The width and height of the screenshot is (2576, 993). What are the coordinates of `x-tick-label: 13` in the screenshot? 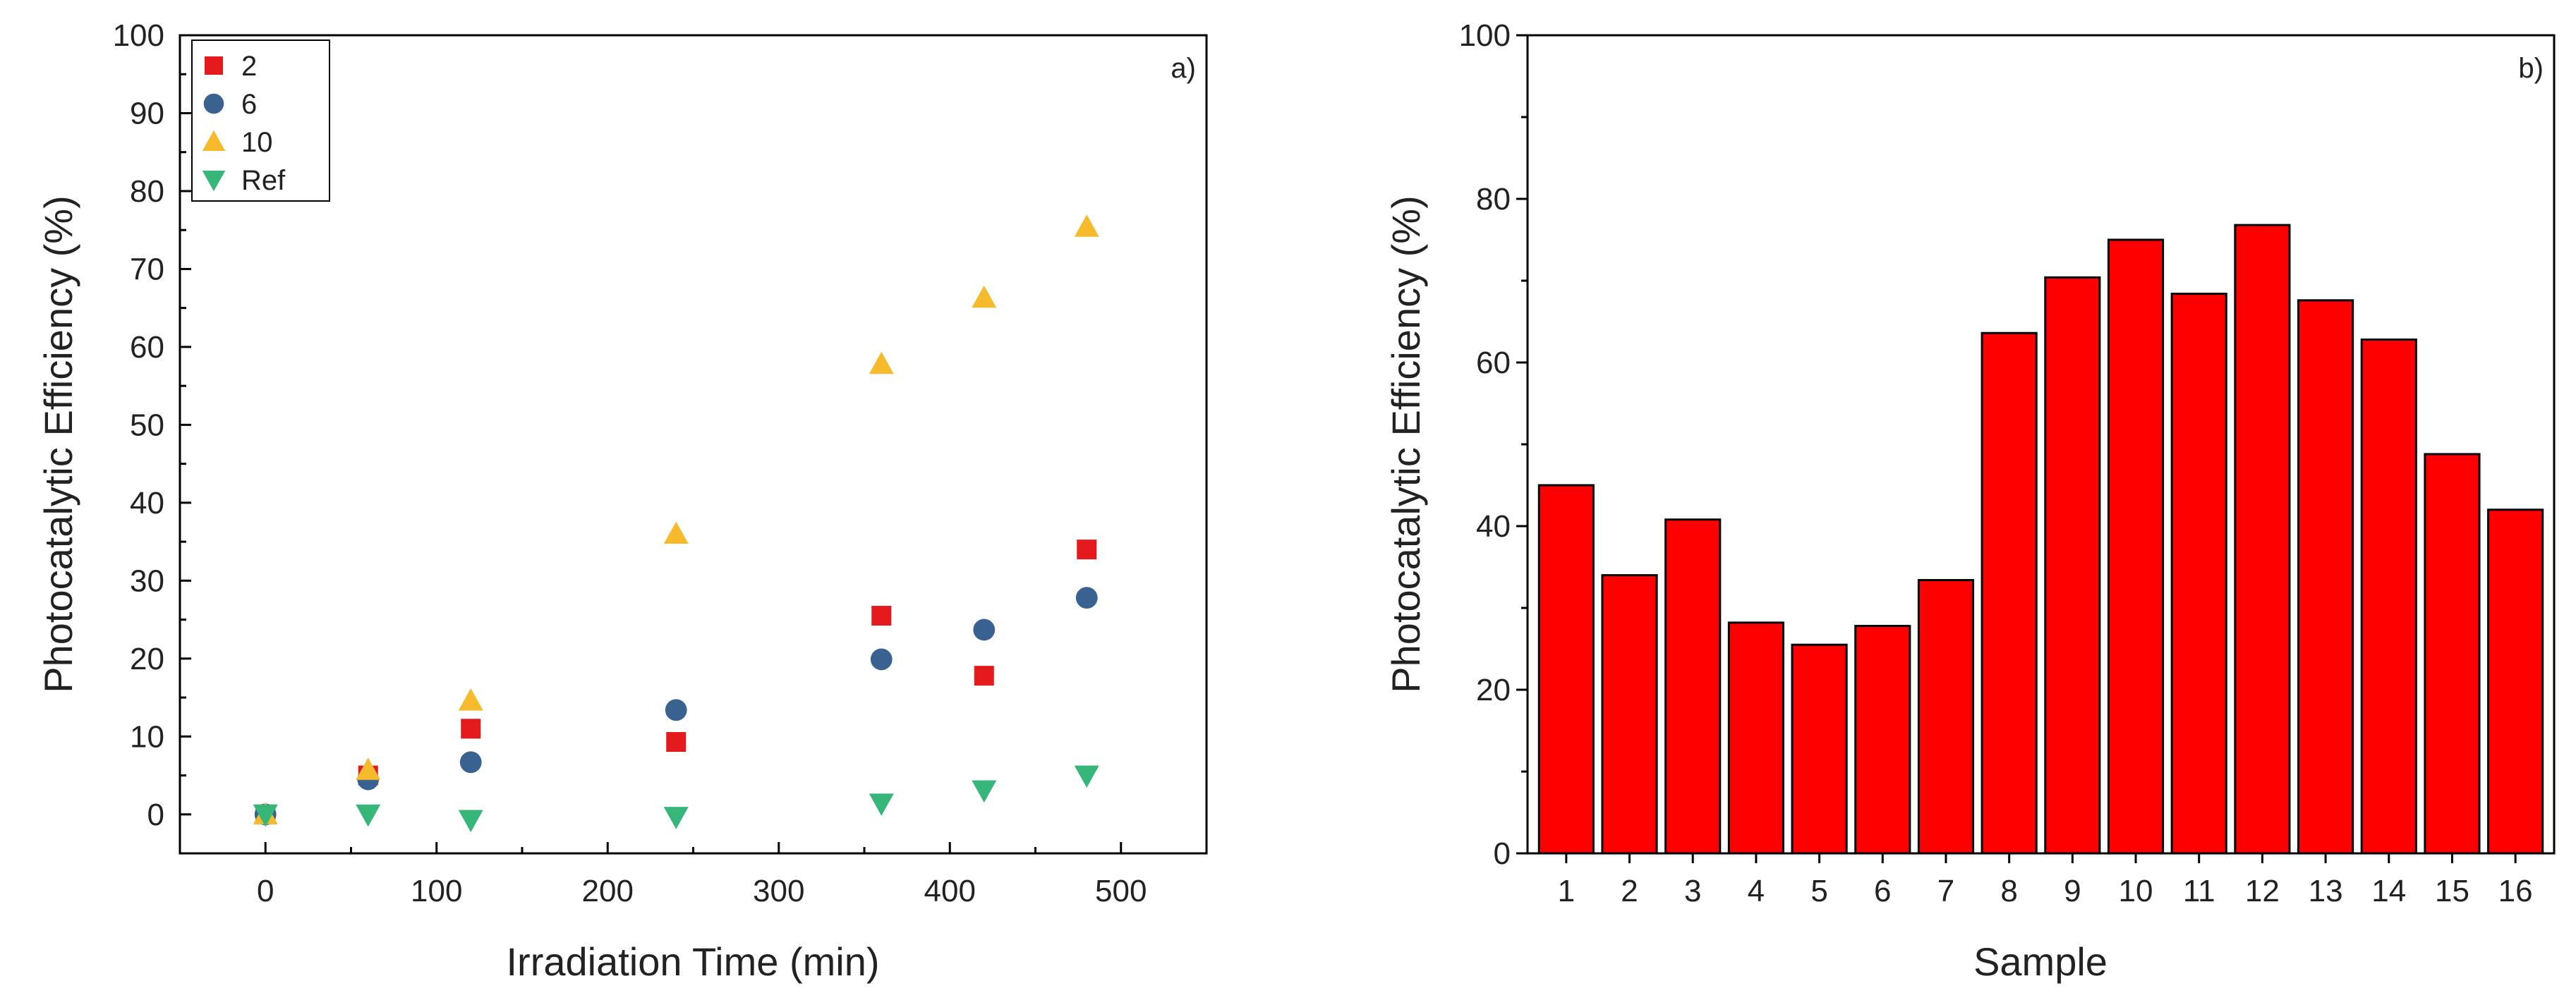 It's located at (2326, 891).